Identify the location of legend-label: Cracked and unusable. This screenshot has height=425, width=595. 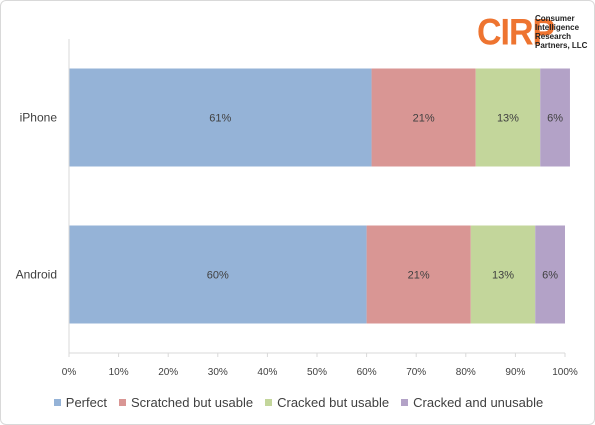
(478, 402).